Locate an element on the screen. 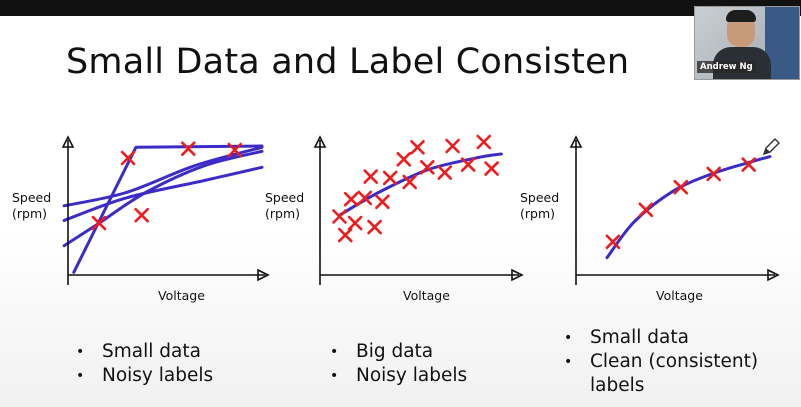 The height and width of the screenshot is (407, 801). bullets-panel-2: Big data Noisy labels is located at coordinates (398, 364).